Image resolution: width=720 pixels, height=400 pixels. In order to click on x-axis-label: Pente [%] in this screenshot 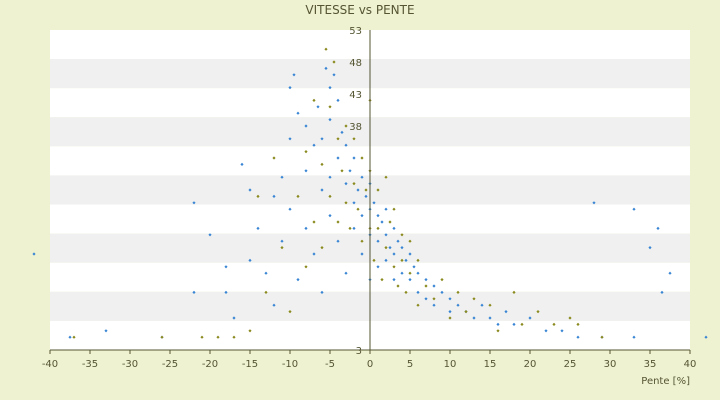, I will do `click(665, 381)`.